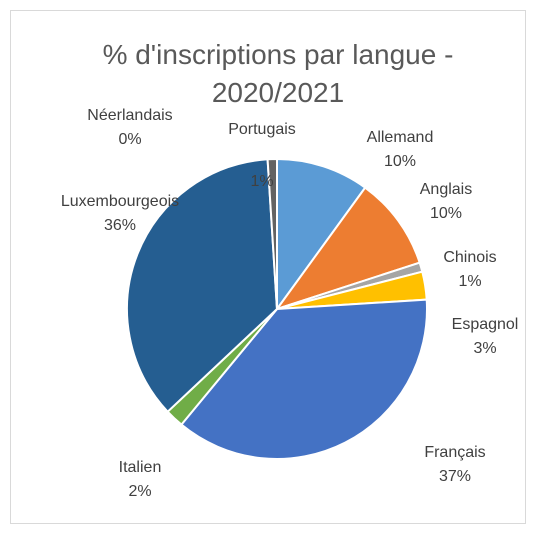  What do you see at coordinates (129, 139) in the screenshot?
I see `slice-value-label: 0%` at bounding box center [129, 139].